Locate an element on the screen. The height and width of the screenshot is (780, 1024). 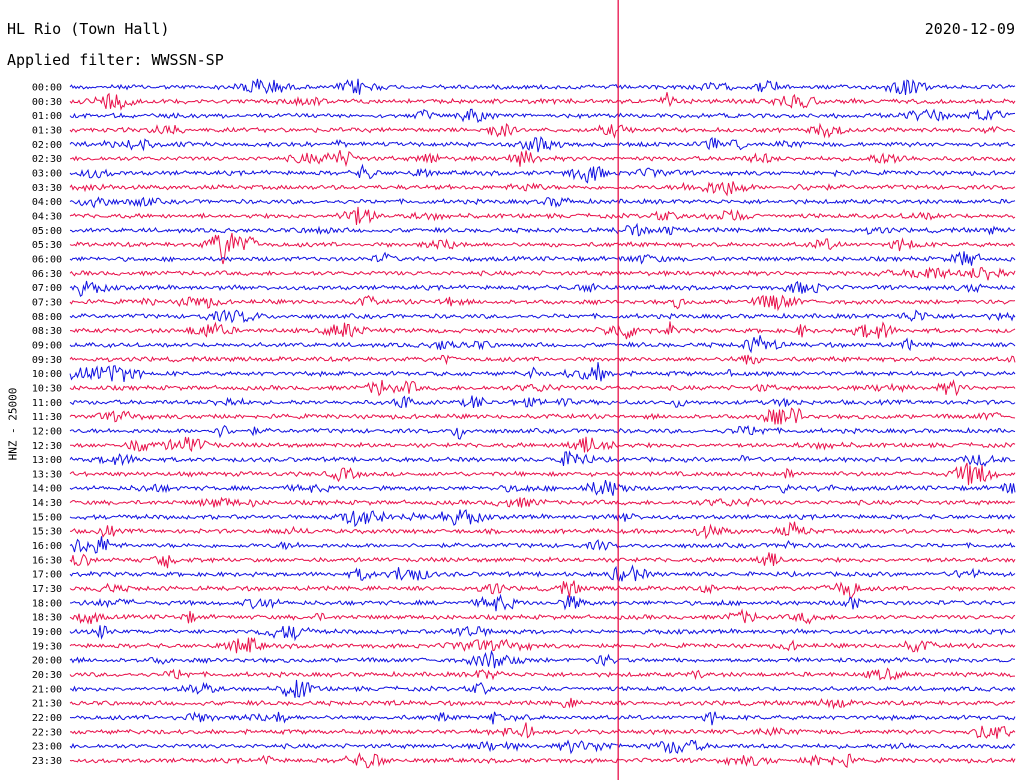
row-time-label: 20:00 is located at coordinates (47, 661).